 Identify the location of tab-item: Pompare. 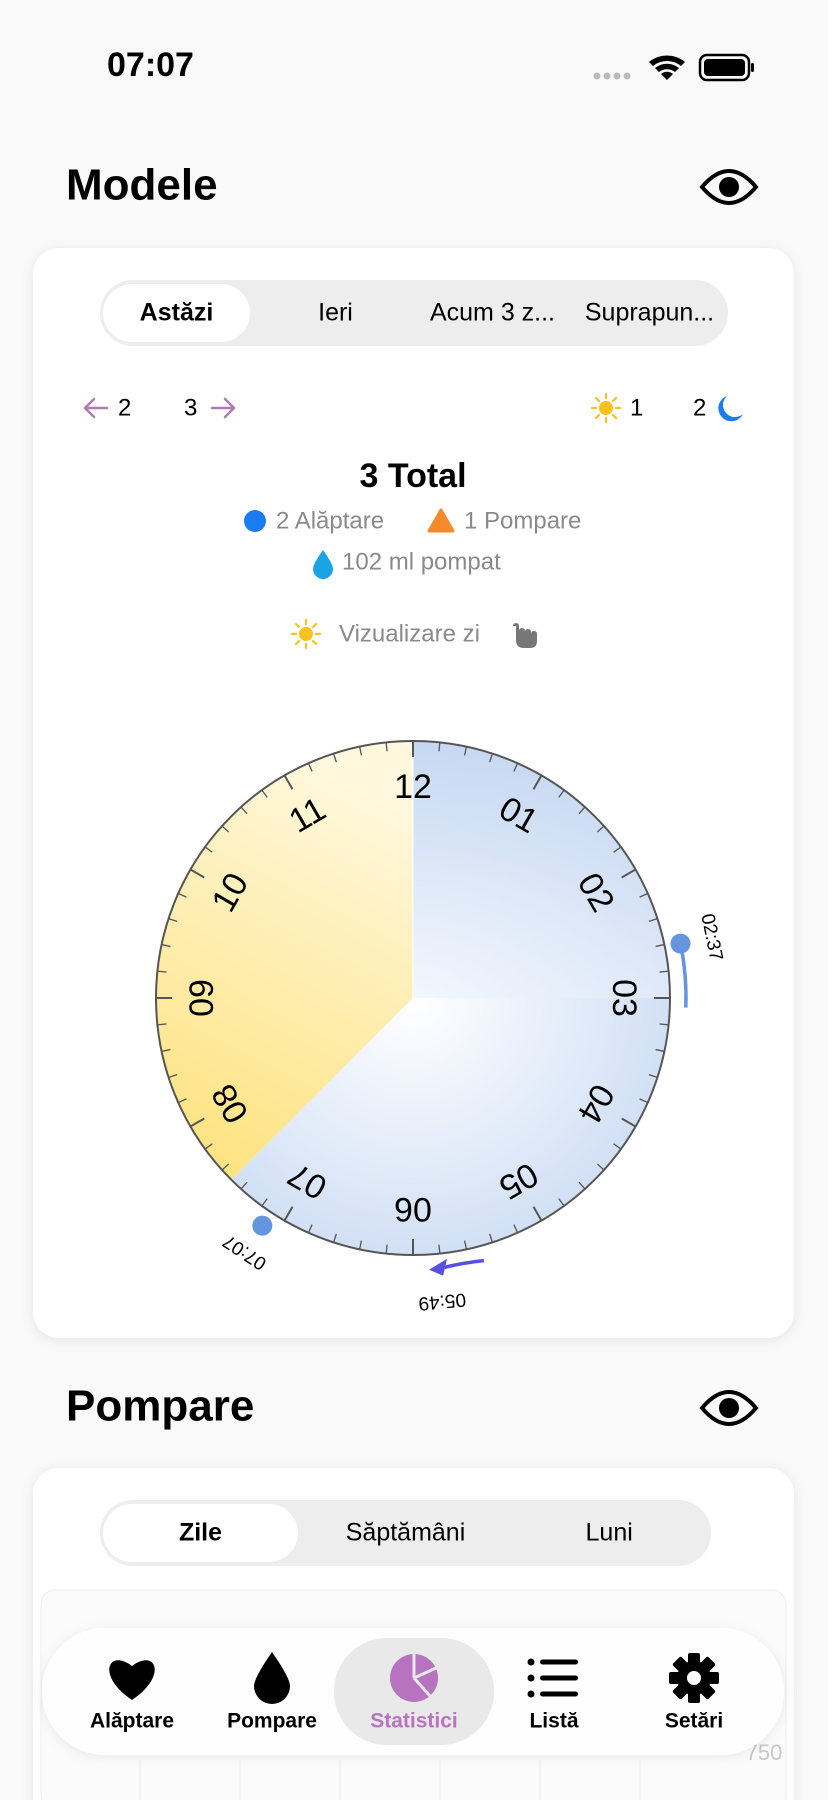
(272, 1692).